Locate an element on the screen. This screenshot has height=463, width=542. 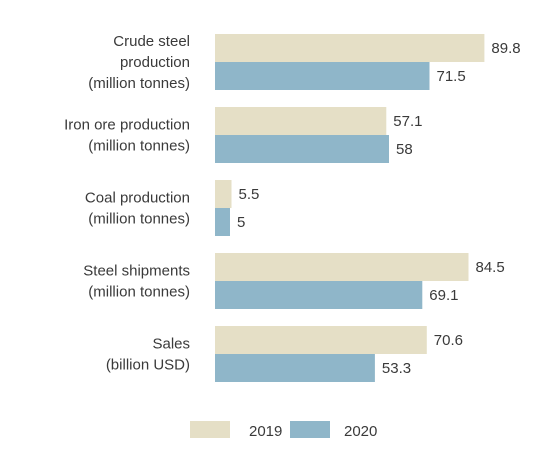
category-label-line: Crude steel is located at coordinates (151, 41).